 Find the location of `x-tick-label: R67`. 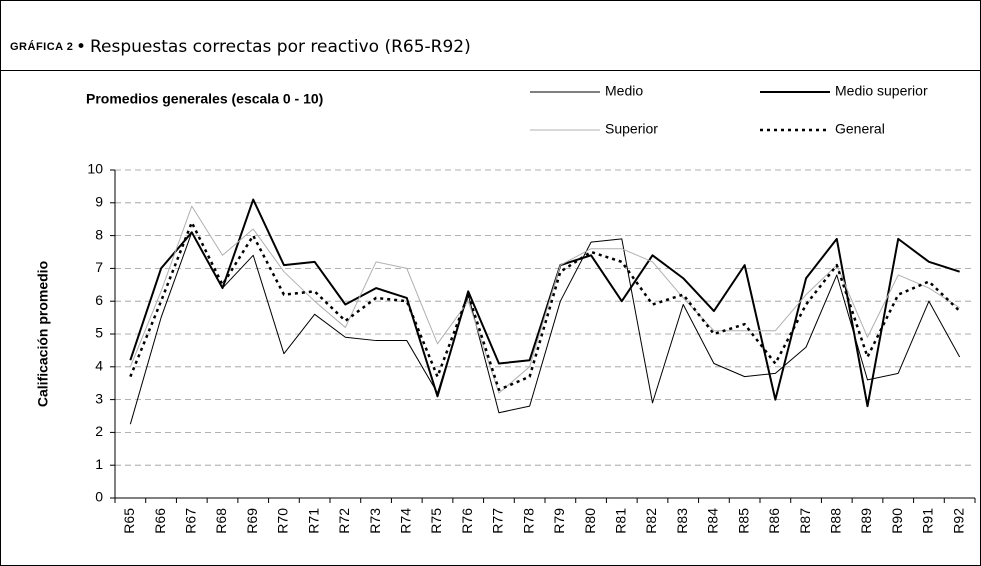

x-tick-label: R67 is located at coordinates (190, 521).